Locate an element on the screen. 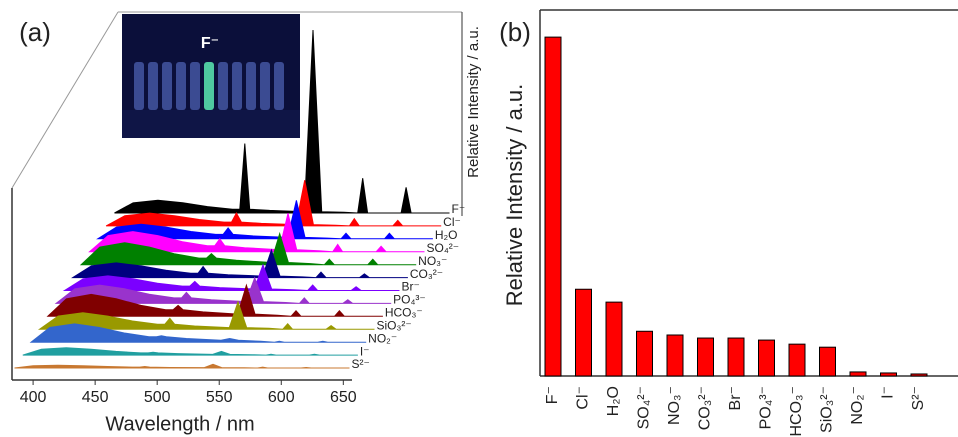 This screenshot has height=437, width=958. series-label: NO₂⁻ is located at coordinates (382, 338).